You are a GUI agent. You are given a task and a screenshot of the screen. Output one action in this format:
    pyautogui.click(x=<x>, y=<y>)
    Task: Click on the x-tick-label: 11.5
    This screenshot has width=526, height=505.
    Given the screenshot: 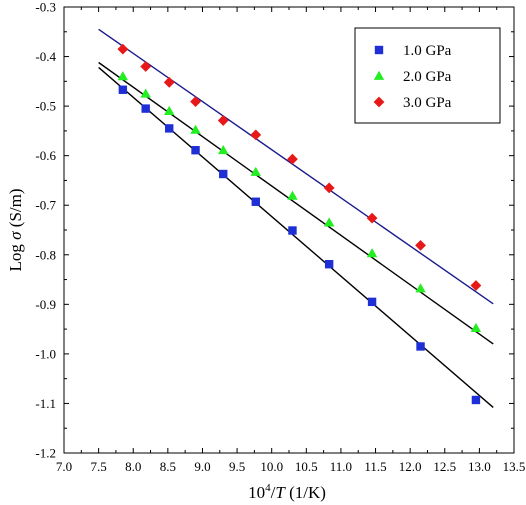 What is the action you would take?
    pyautogui.click(x=375, y=466)
    